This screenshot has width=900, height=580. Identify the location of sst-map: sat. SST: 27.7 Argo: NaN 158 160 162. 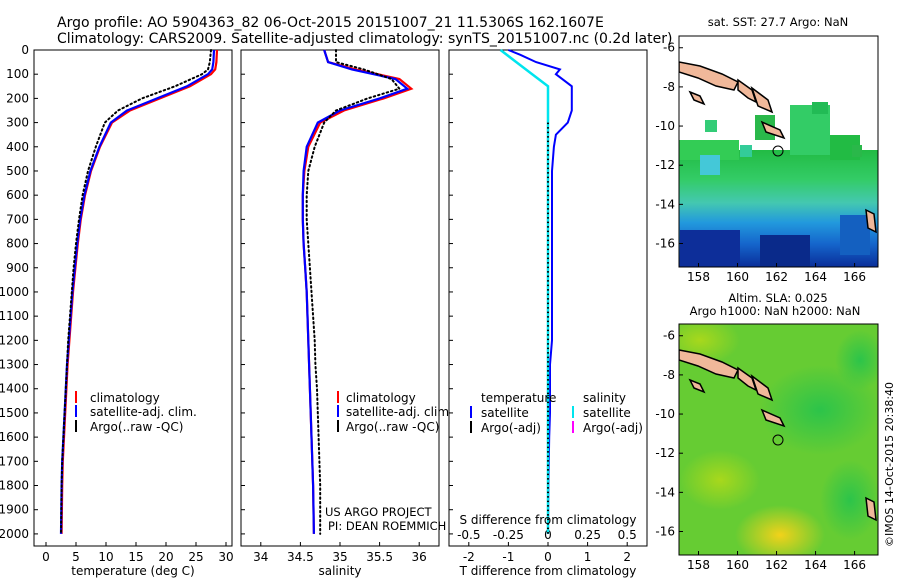
(767, 149).